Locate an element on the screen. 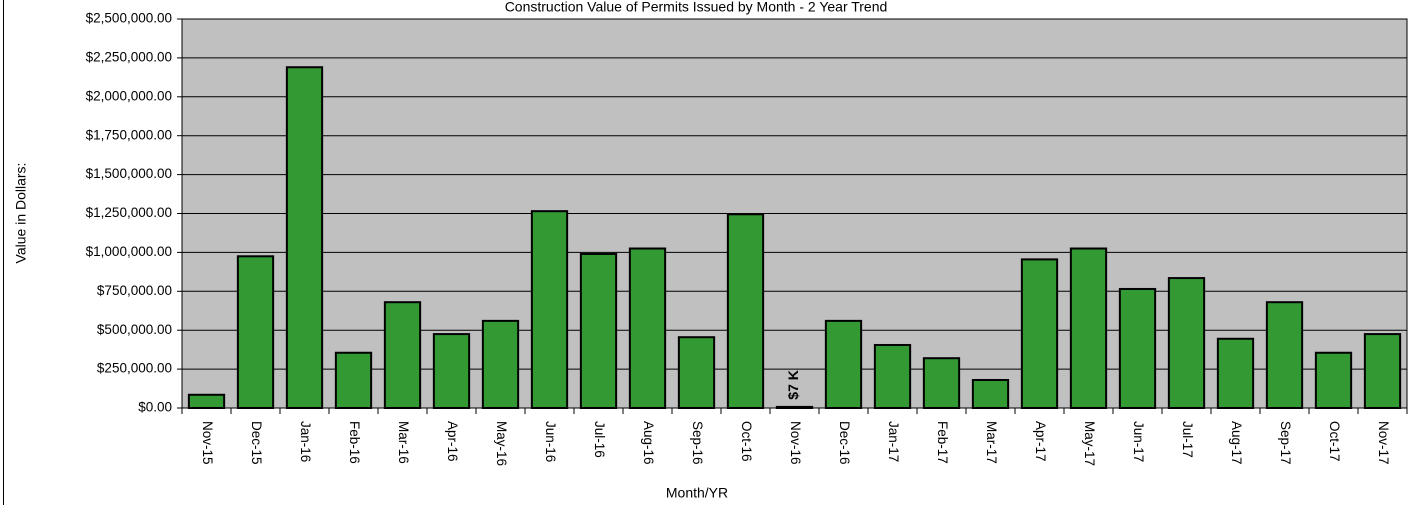  x-tick-label: Oct-17 is located at coordinates (1334, 441).